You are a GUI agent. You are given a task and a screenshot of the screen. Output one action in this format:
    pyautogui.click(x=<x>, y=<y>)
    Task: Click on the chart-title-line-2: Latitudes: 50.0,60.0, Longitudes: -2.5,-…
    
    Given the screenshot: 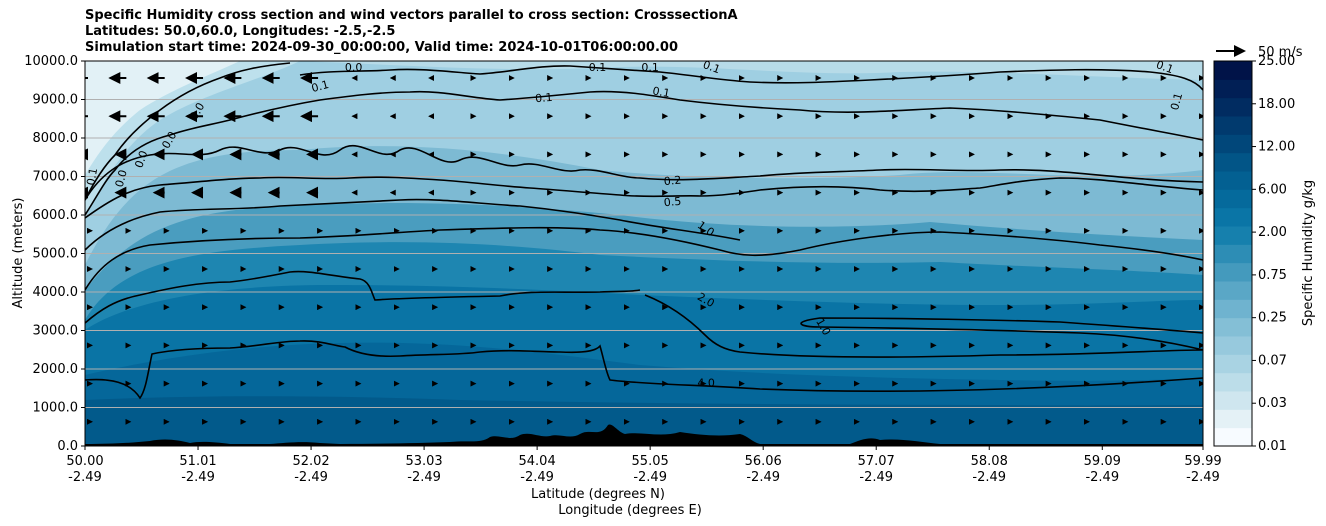 What is the action you would take?
    pyautogui.click(x=240, y=31)
    